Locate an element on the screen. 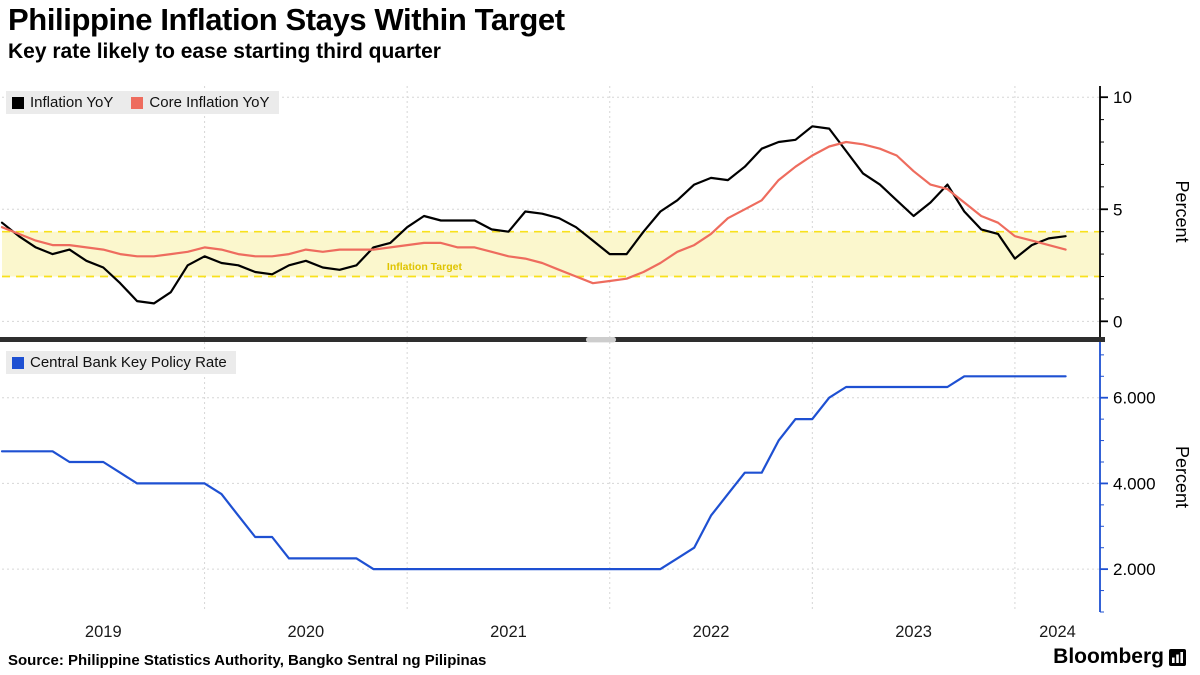 This screenshot has height=675, width=1200. x-tick-label: 2023 is located at coordinates (913, 632).